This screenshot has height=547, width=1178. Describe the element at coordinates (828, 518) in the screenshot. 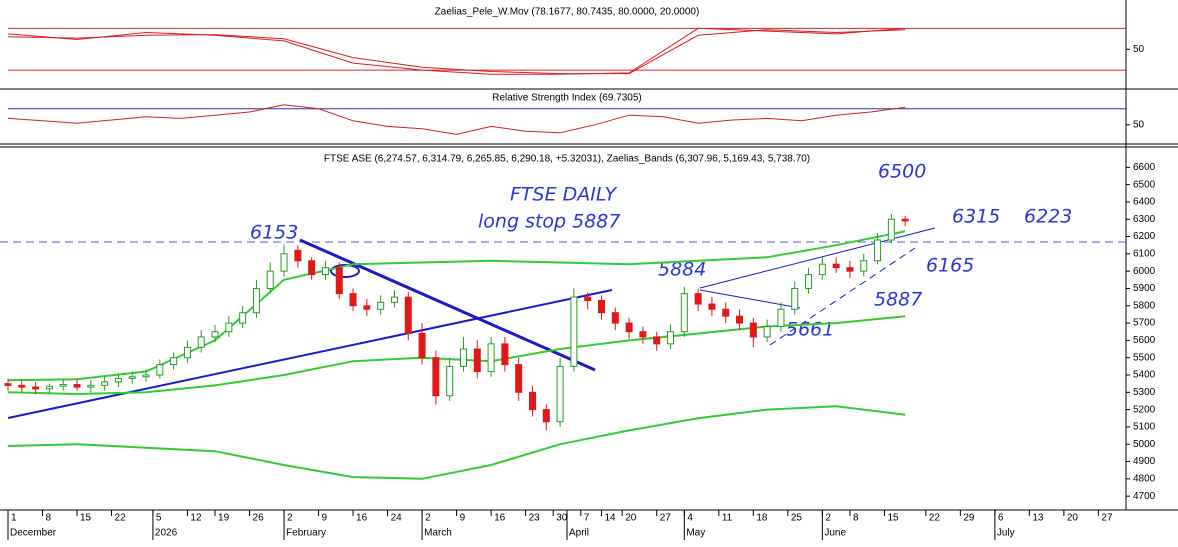

I see `x-tick-label: 2` at that location.